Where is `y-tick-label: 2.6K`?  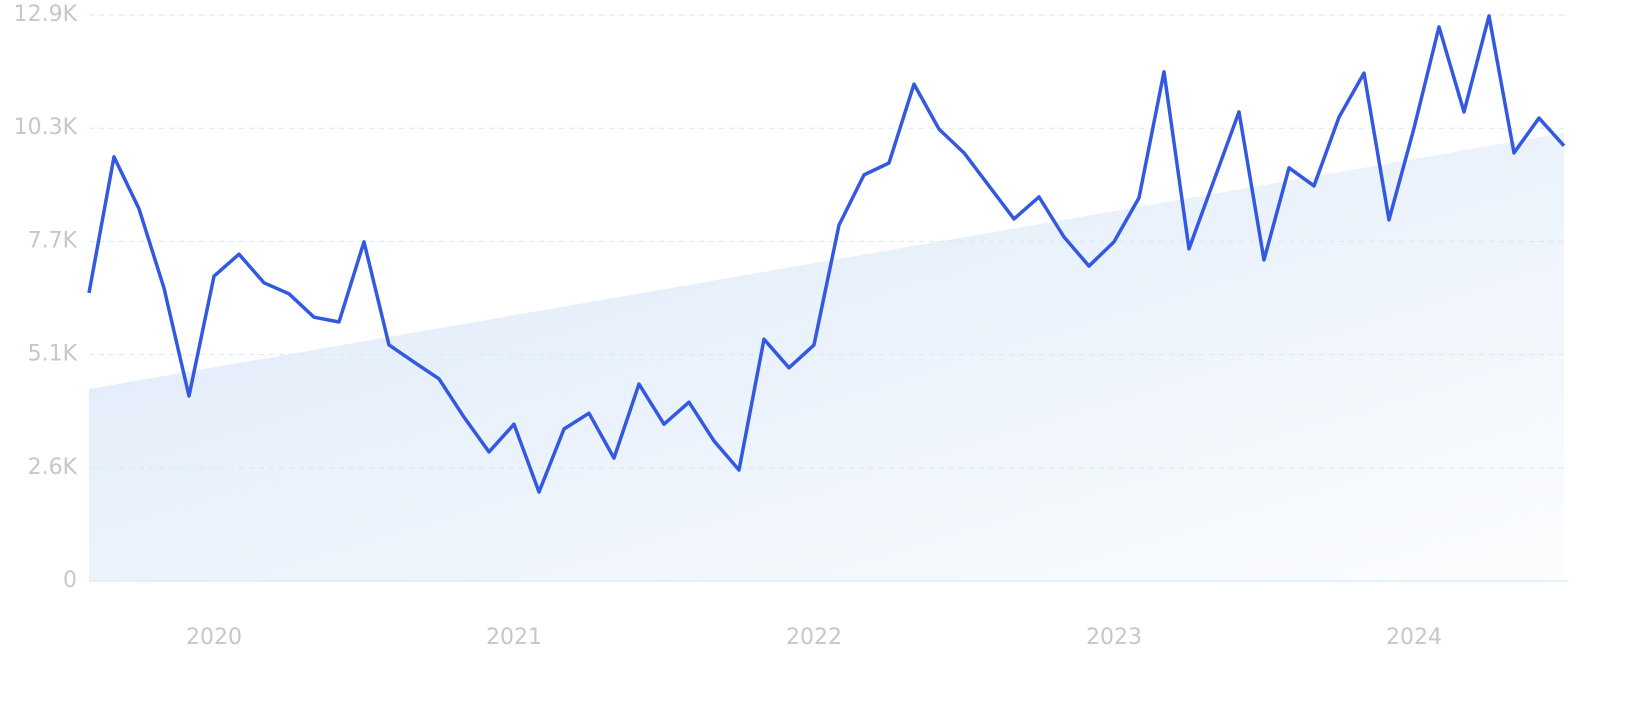
y-tick-label: 2.6K is located at coordinates (53, 467).